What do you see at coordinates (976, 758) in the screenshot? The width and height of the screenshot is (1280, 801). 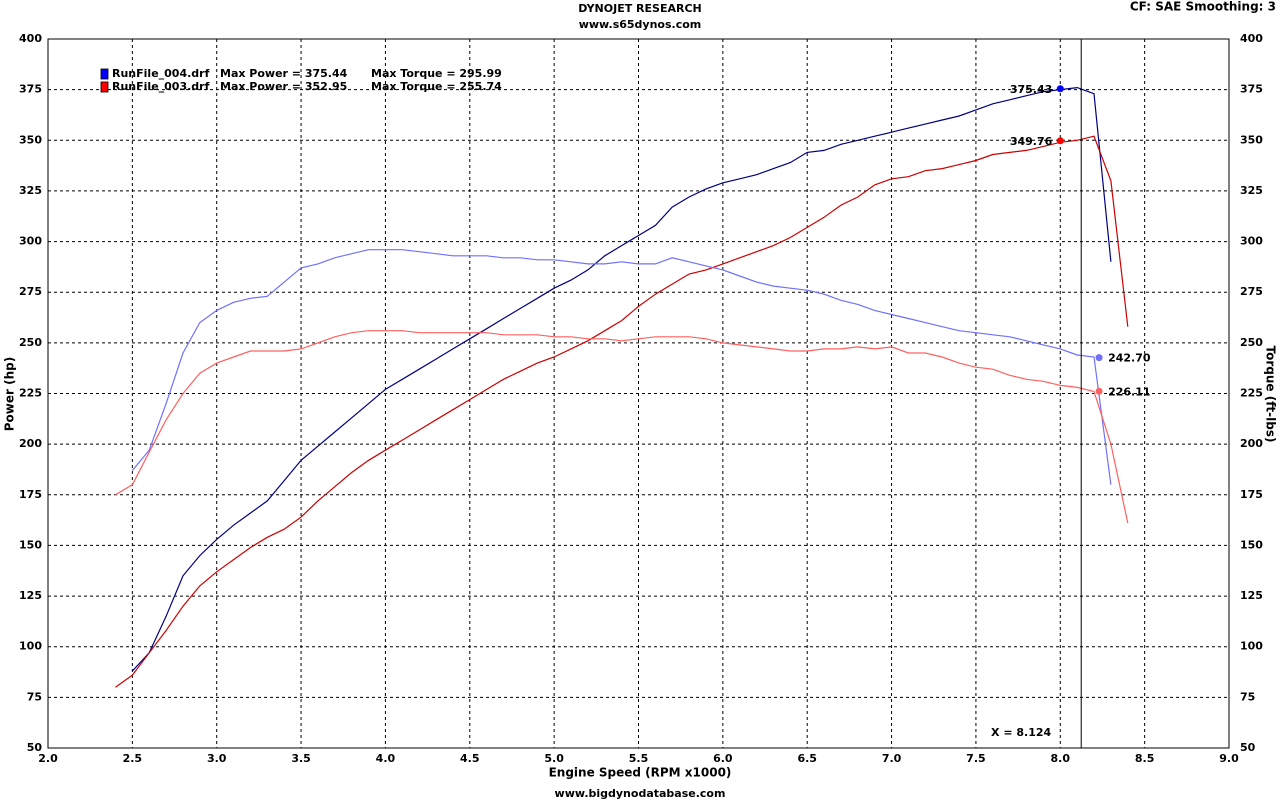 I see `x-tick-label: 7.5` at bounding box center [976, 758].